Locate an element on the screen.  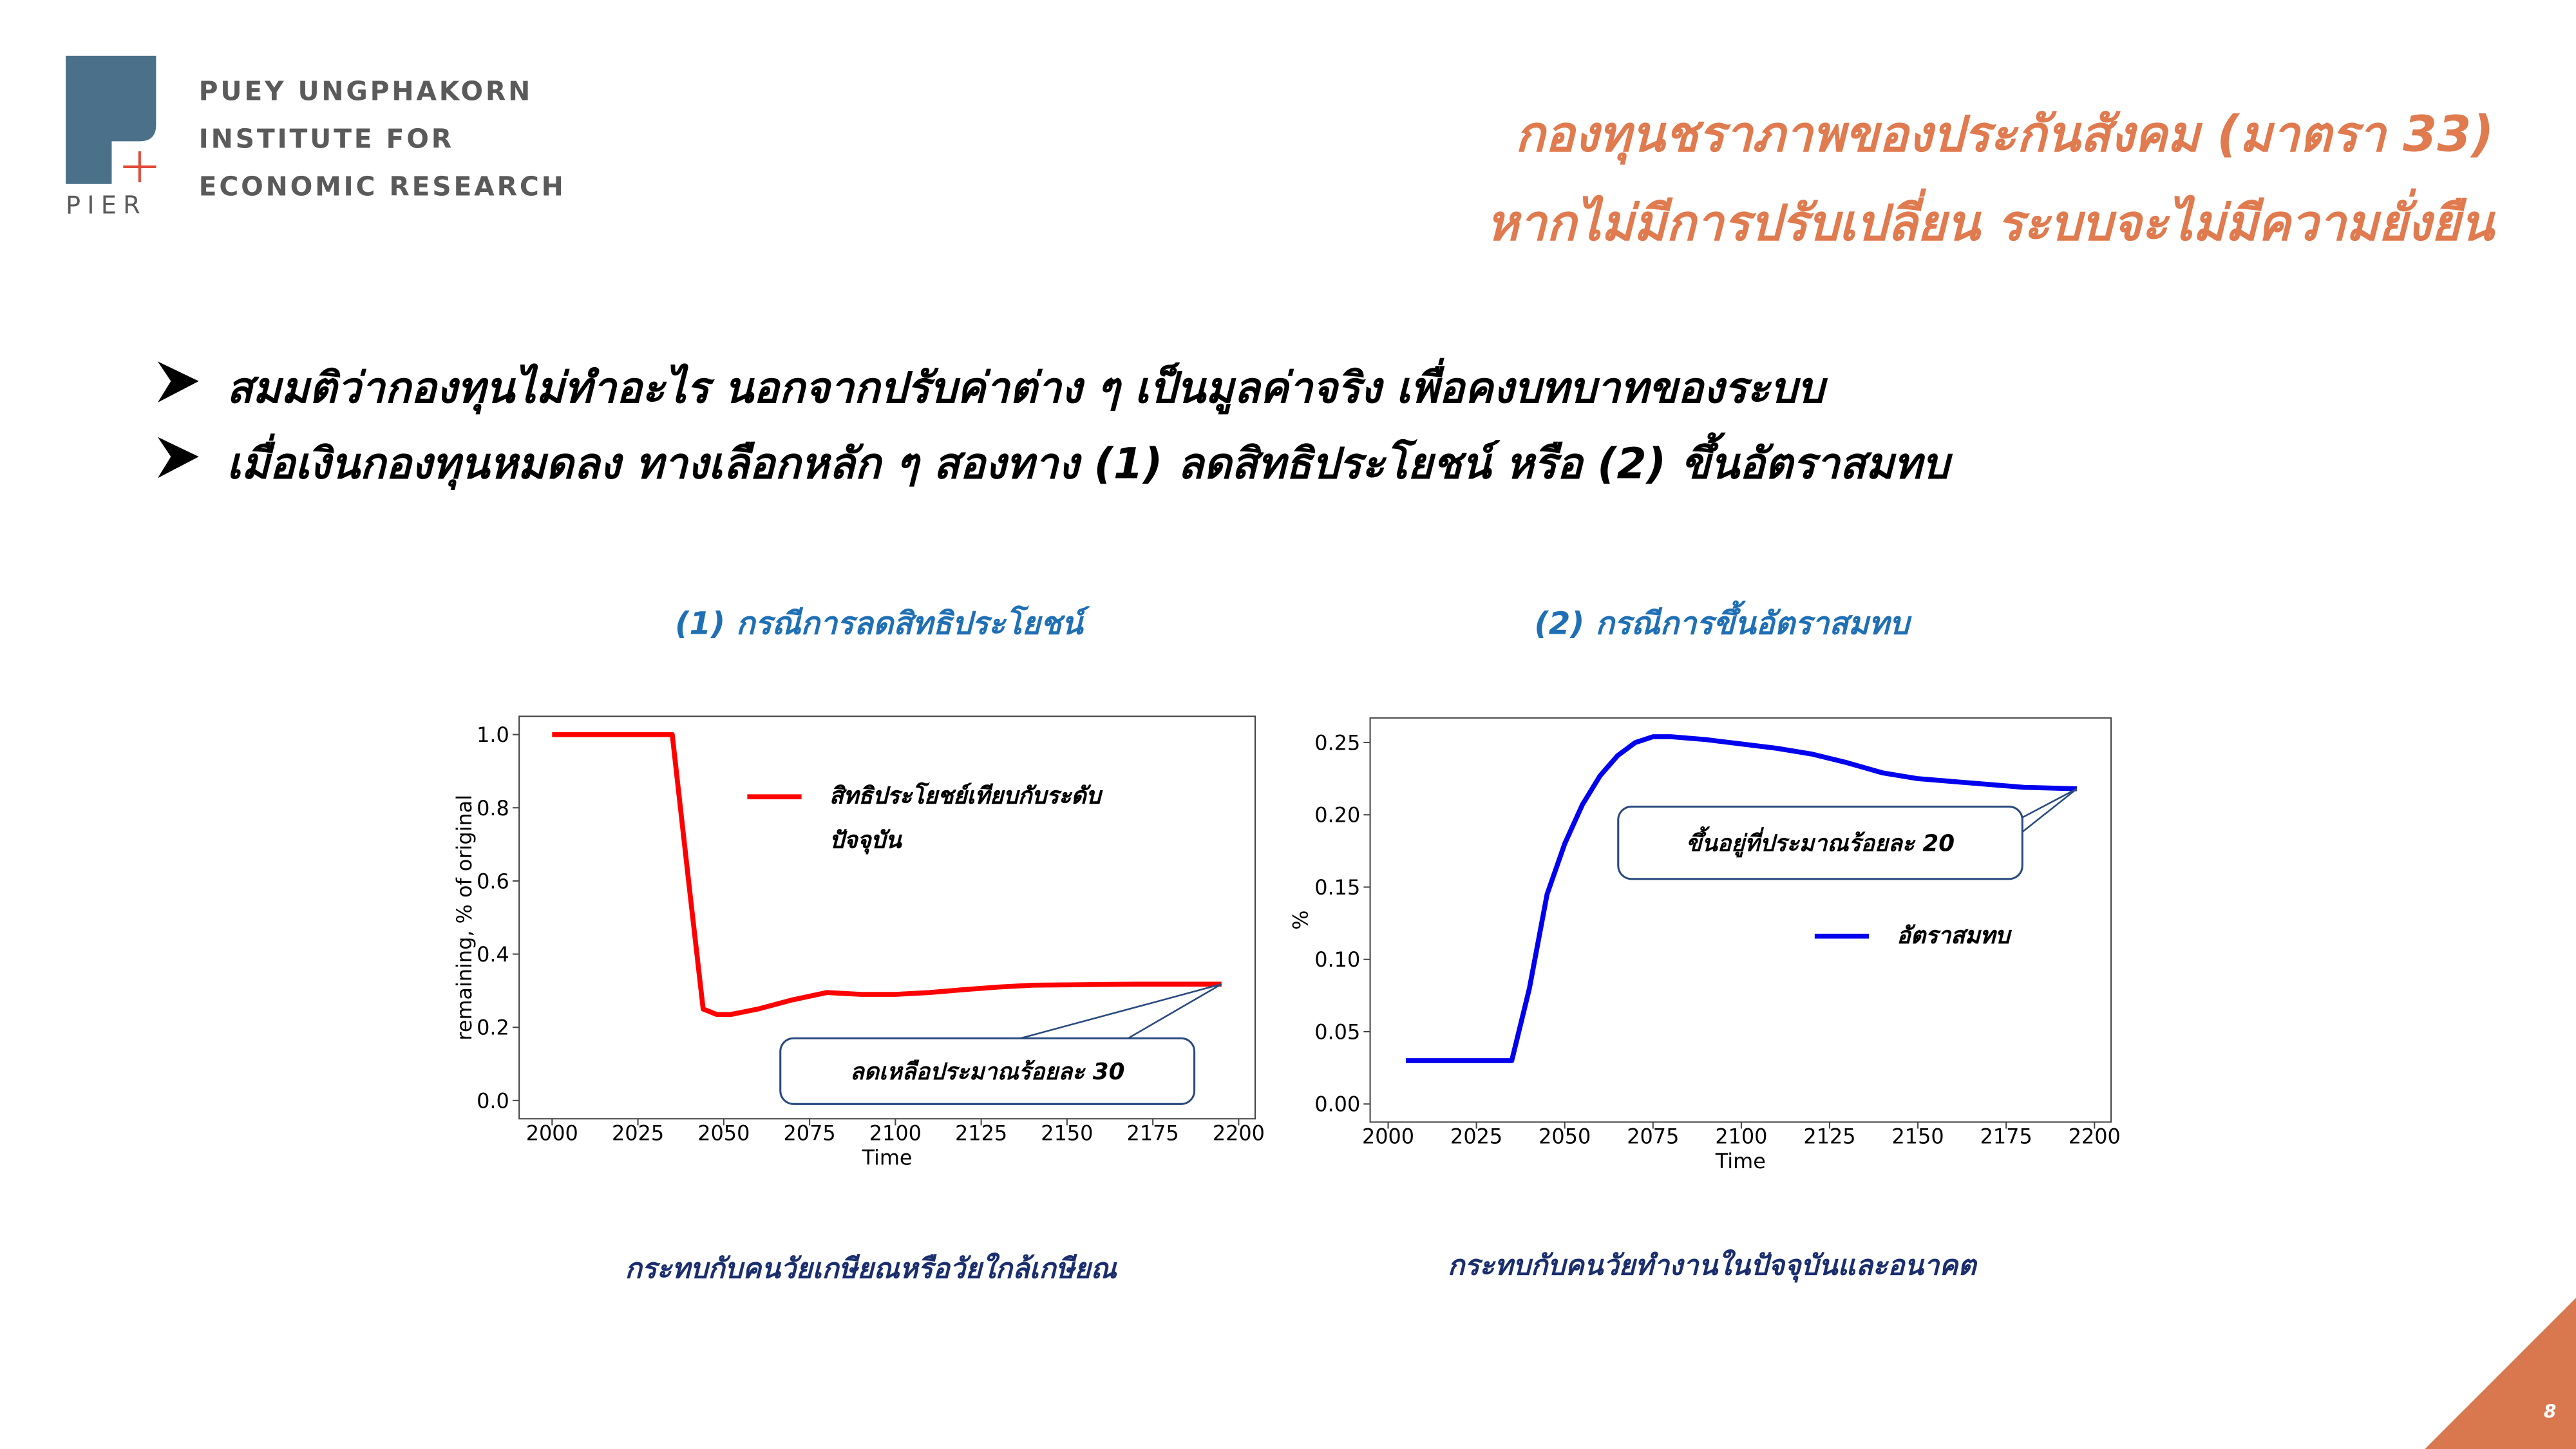
y-tick-label: 1.0 is located at coordinates (493, 735).